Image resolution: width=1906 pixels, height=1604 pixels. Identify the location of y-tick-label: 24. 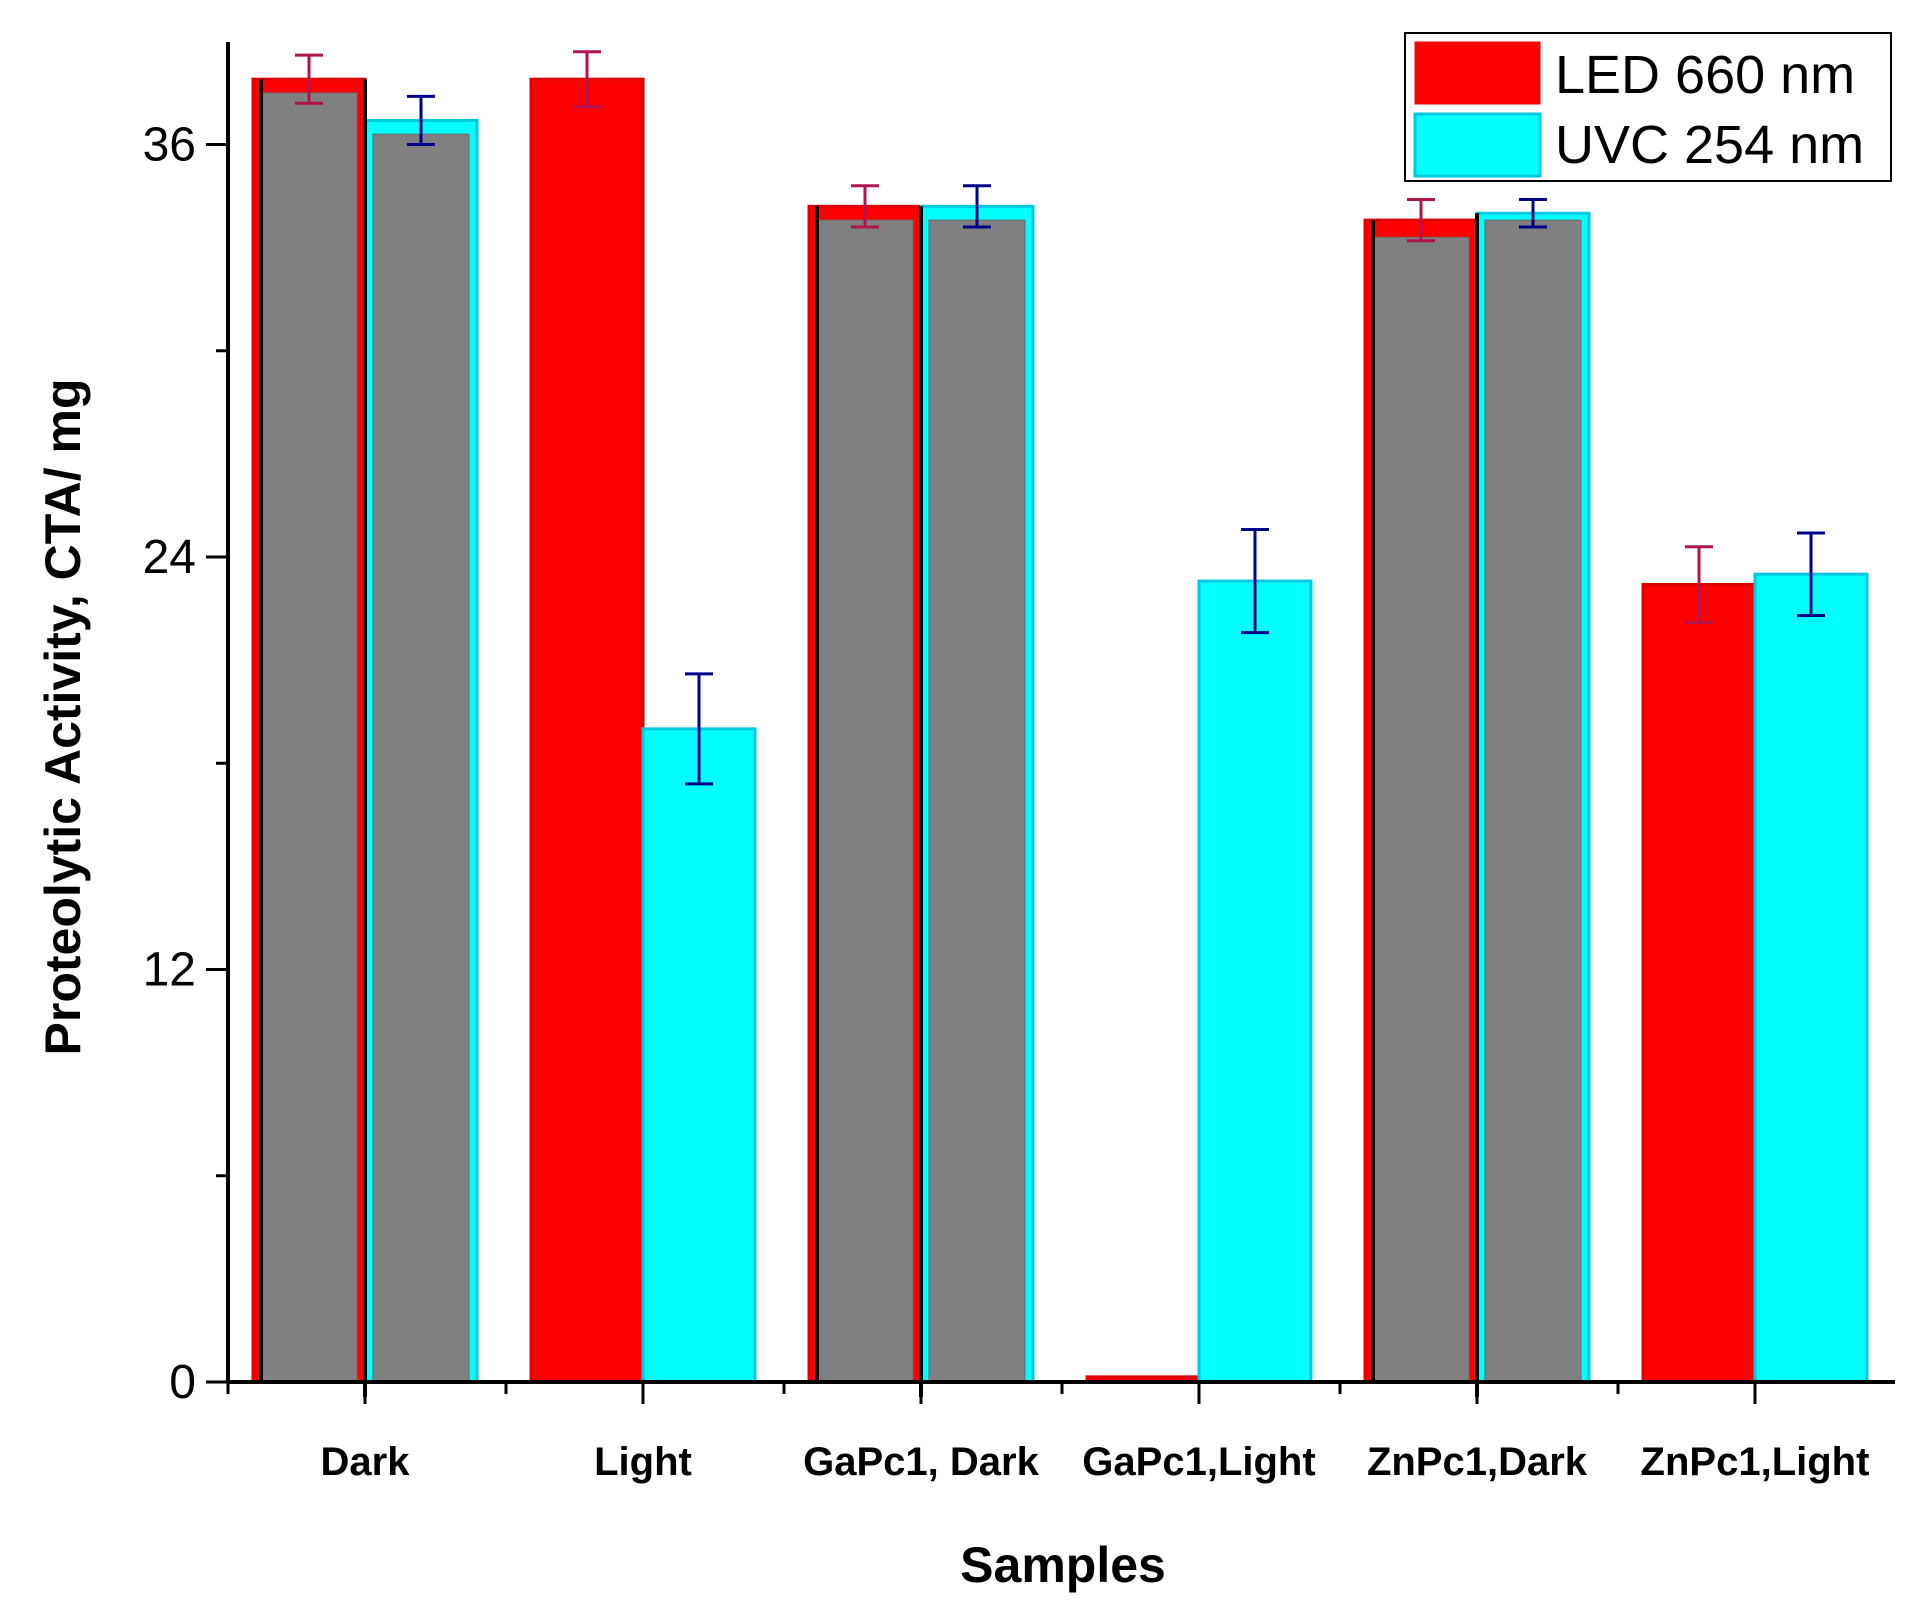
(169, 557).